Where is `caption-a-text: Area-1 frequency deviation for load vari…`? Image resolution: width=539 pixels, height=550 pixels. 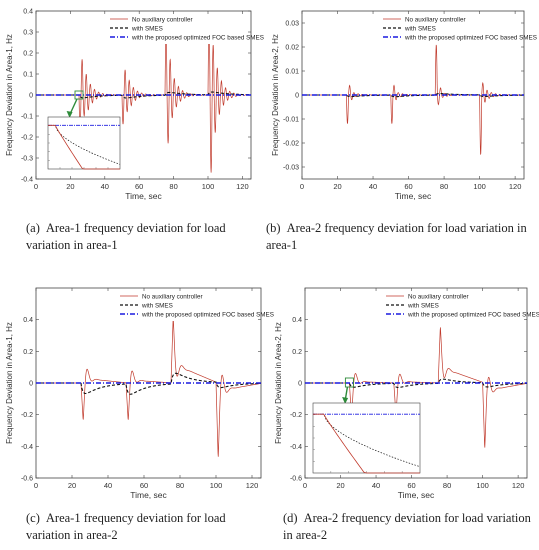
caption-a-text: Area-1 frequency deviation for load vari… is located at coordinates (126, 236).